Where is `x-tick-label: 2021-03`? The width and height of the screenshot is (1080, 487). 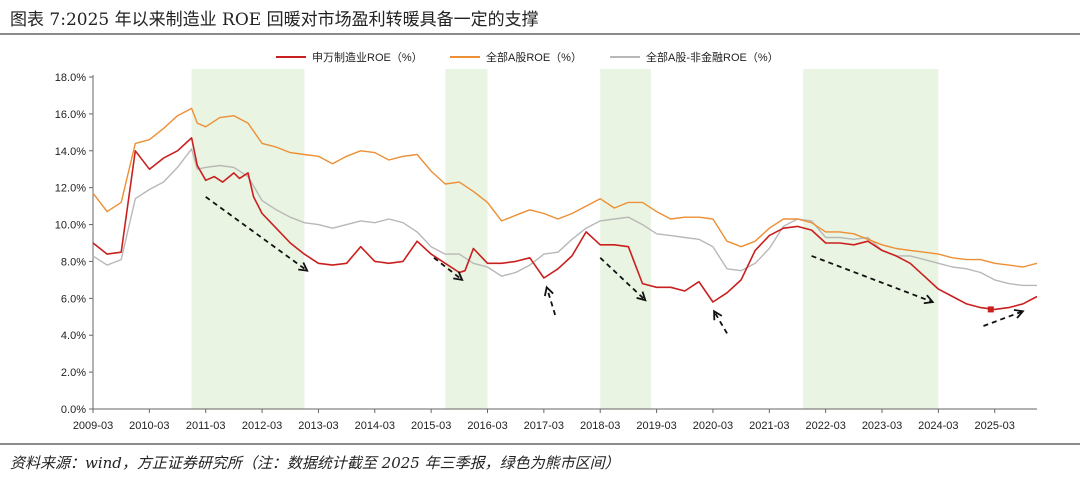 x-tick-label: 2021-03 is located at coordinates (769, 426).